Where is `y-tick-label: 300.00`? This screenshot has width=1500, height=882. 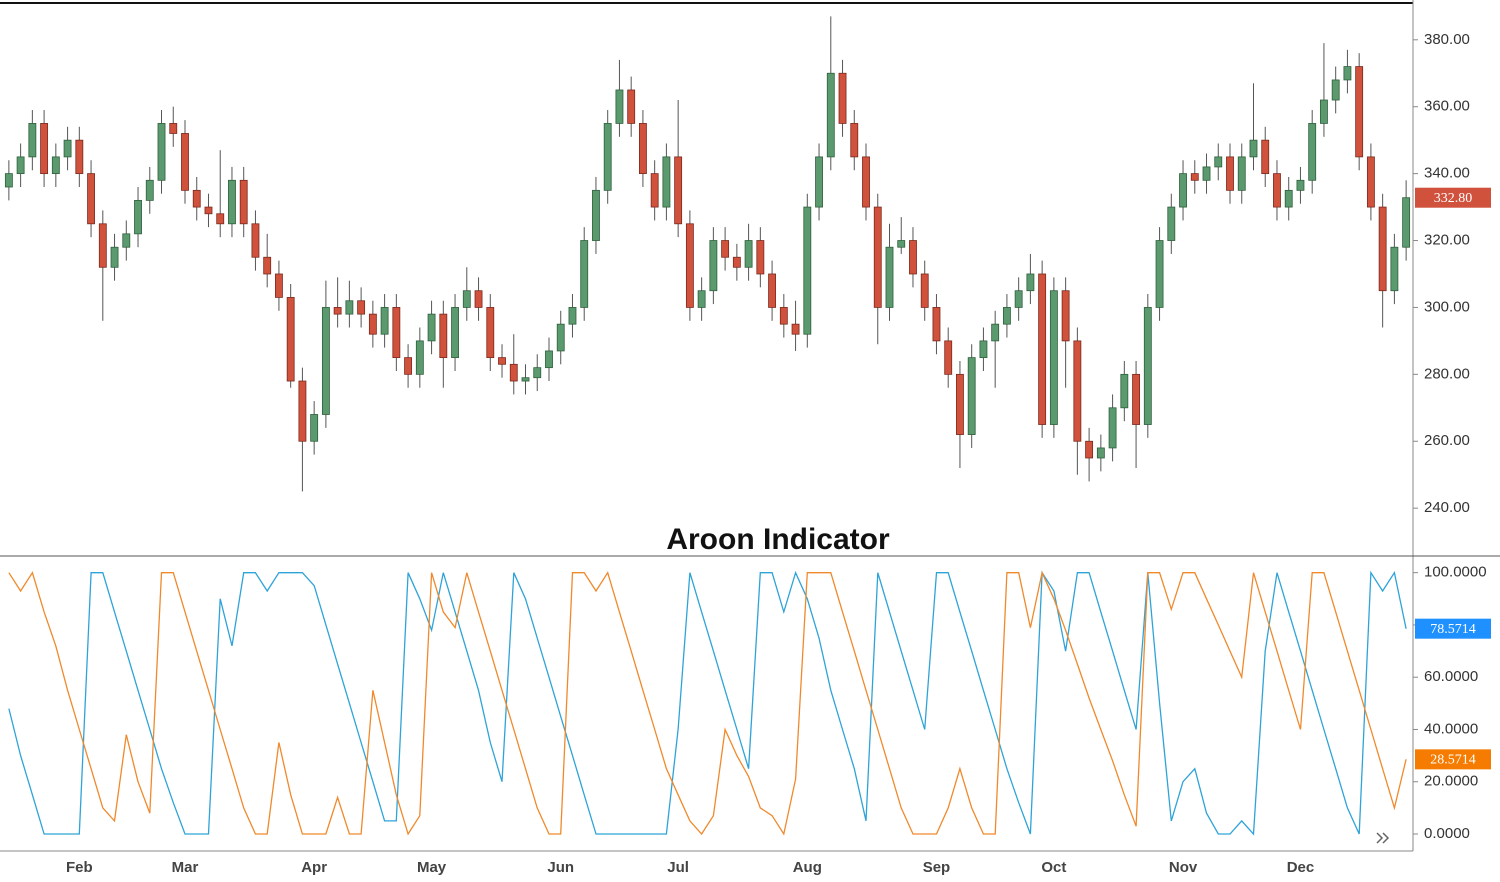
y-tick-label: 300.00 is located at coordinates (1447, 306).